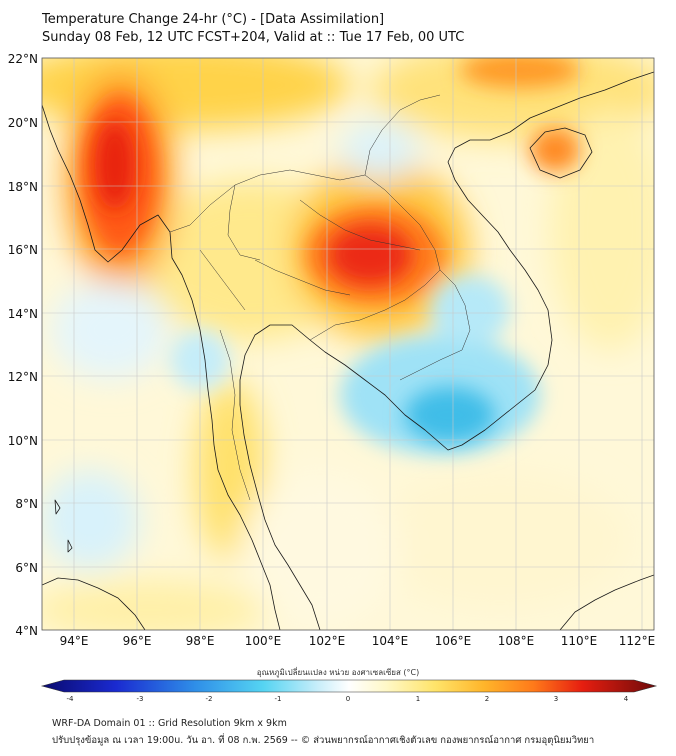 This screenshot has height=756, width=676. I want to click on colorbar-tick: 3, so click(556, 699).